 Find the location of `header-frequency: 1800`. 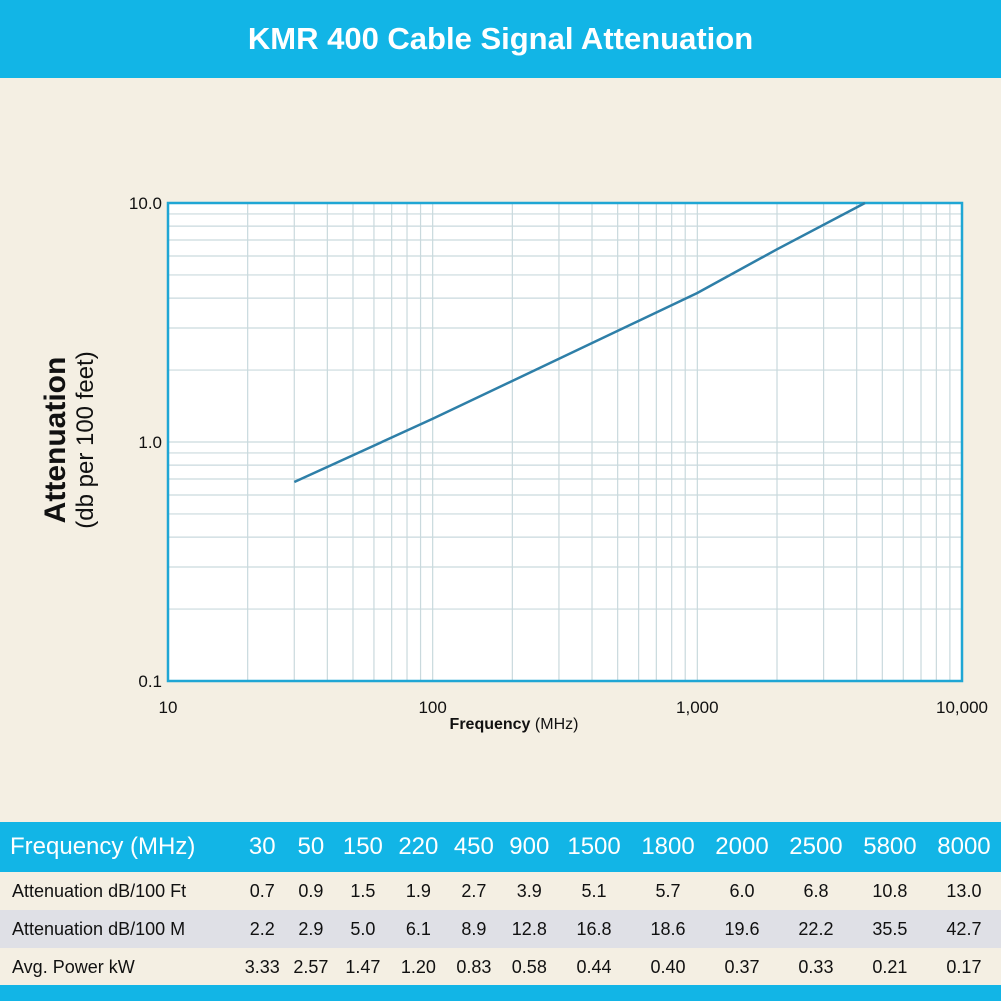

header-frequency: 1800 is located at coordinates (668, 847).